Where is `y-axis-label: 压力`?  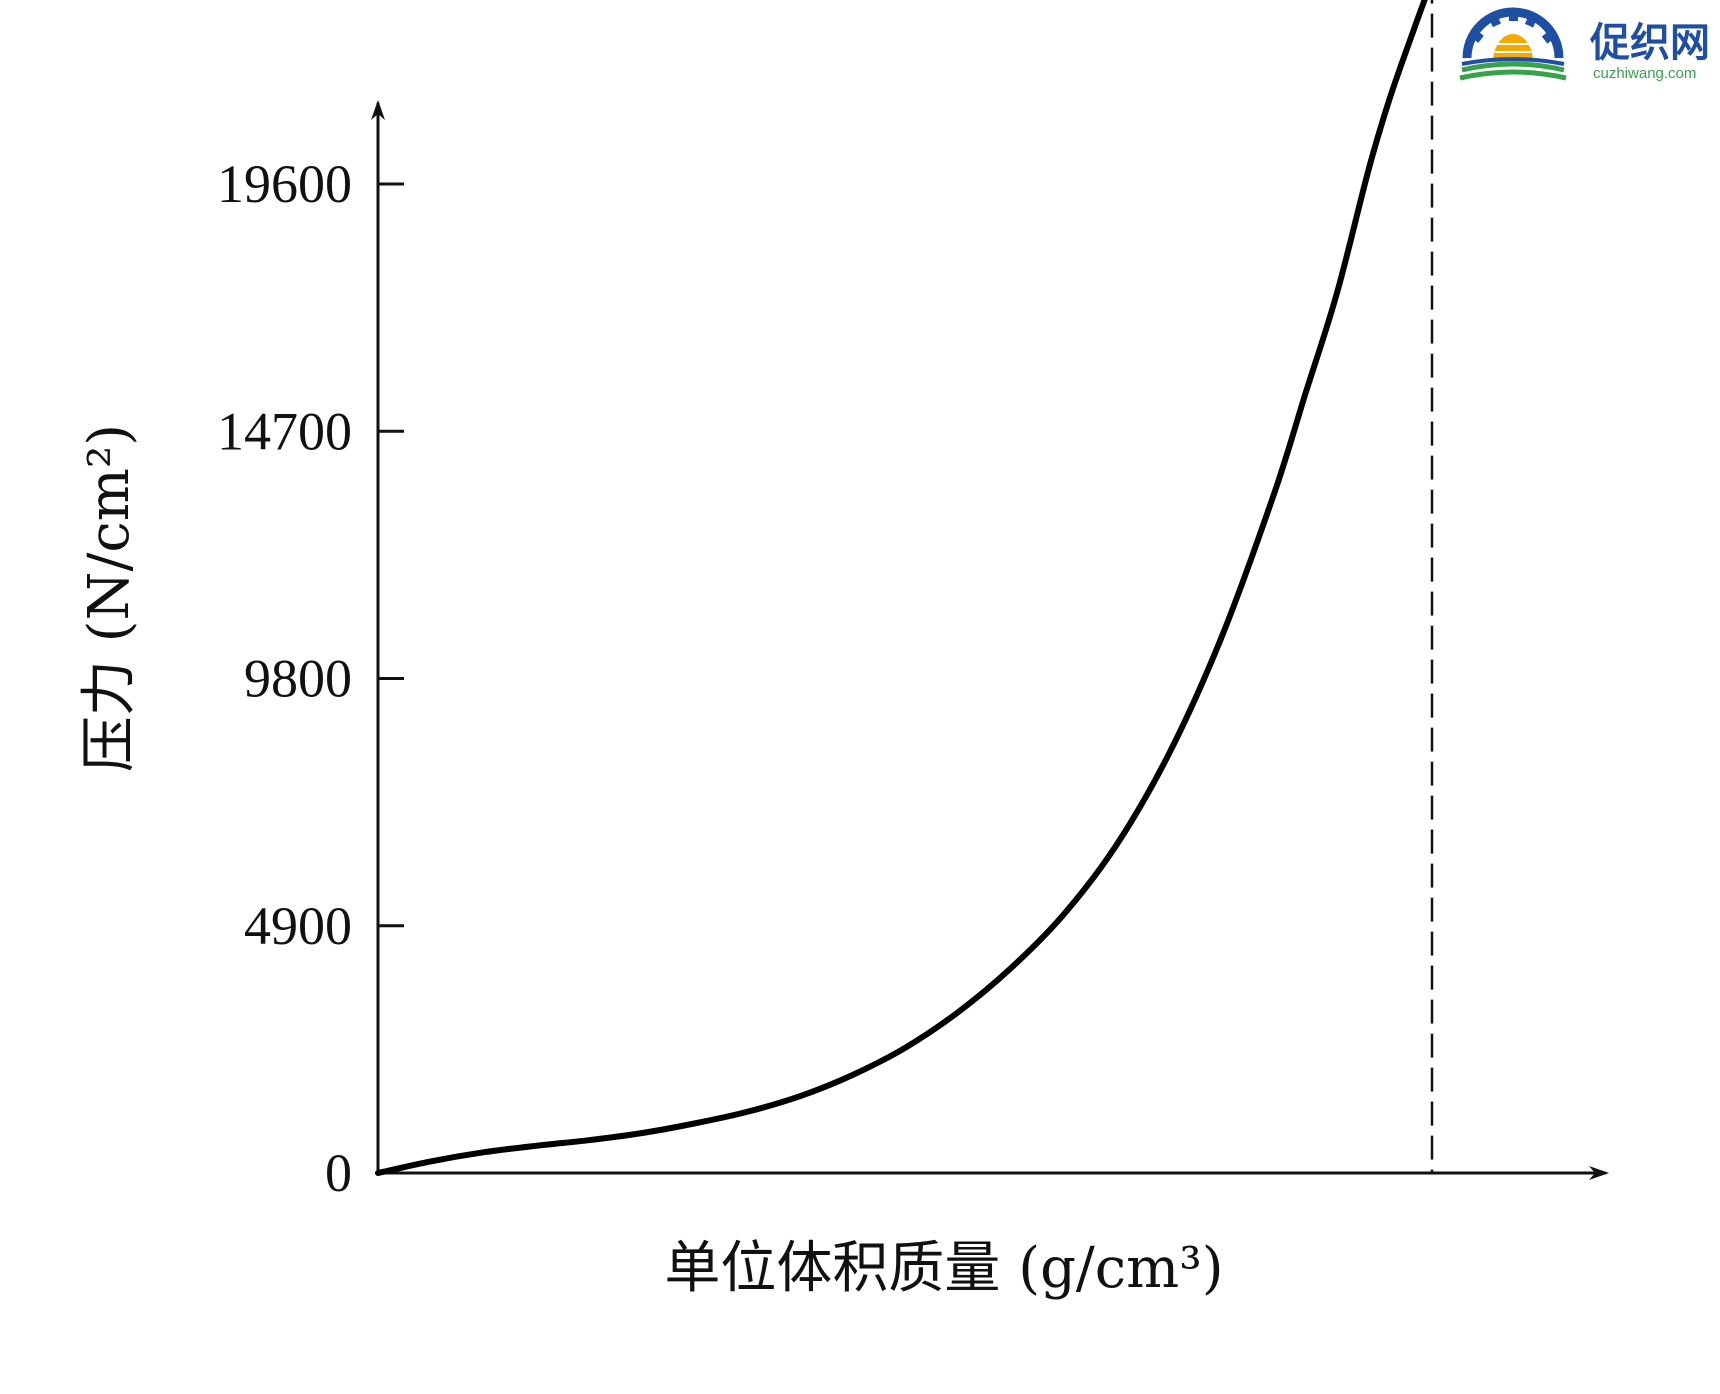
y-axis-label: 压力 is located at coordinates (109, 716).